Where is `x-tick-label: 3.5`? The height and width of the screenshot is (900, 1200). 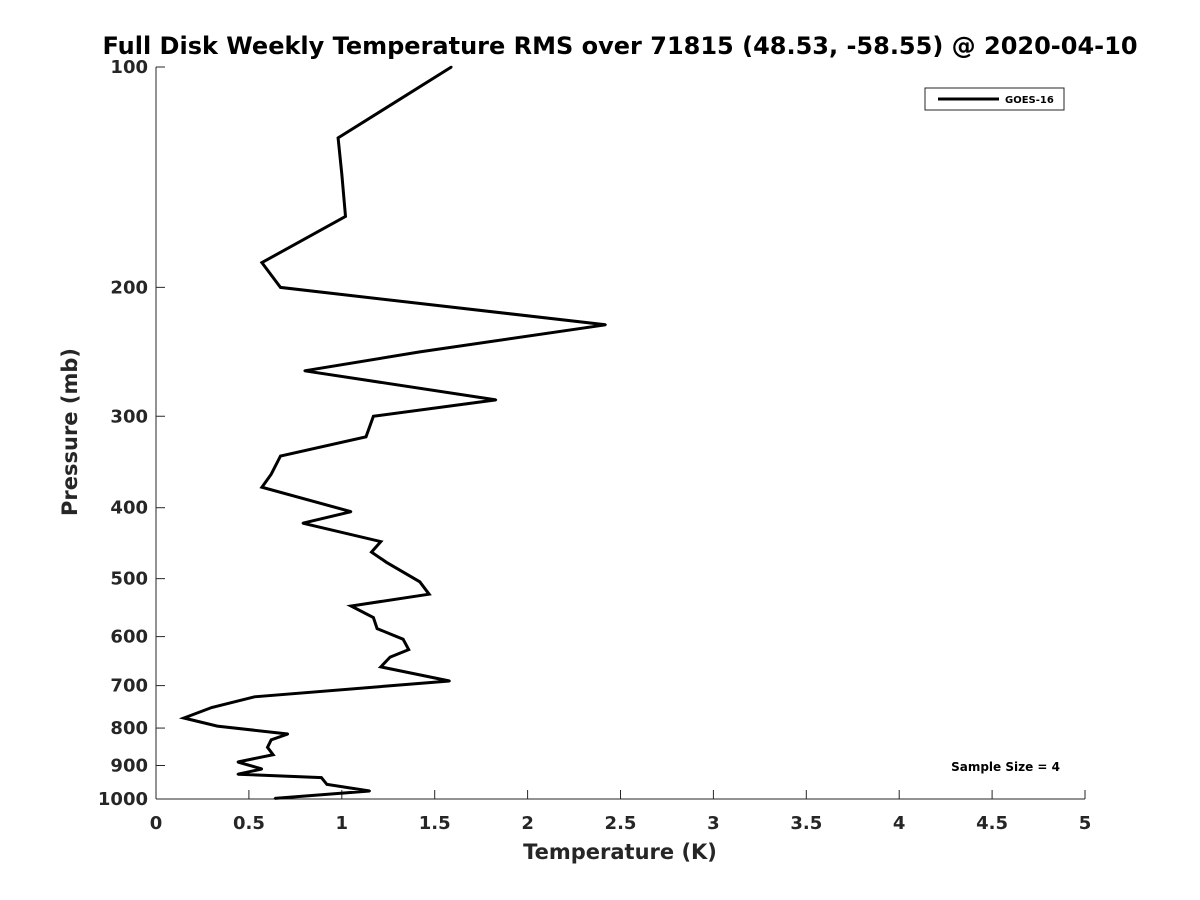 x-tick-label: 3.5 is located at coordinates (806, 823).